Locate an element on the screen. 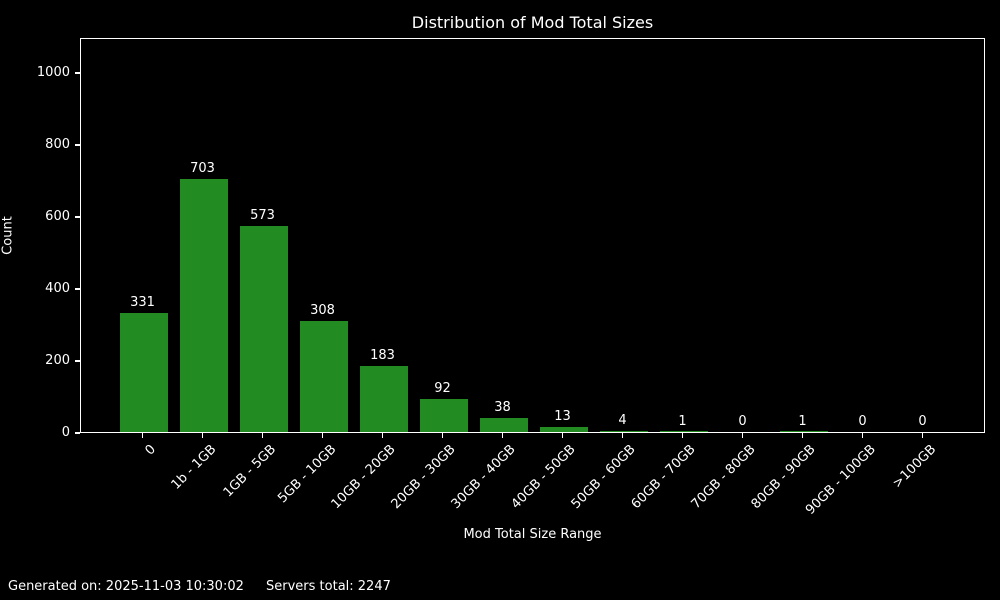  bar-value-label: 308 is located at coordinates (322, 311).